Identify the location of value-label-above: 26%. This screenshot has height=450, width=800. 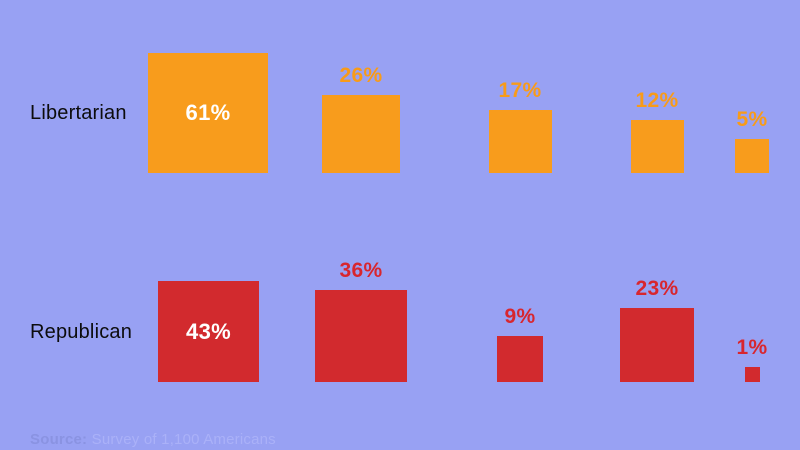
(361, 75).